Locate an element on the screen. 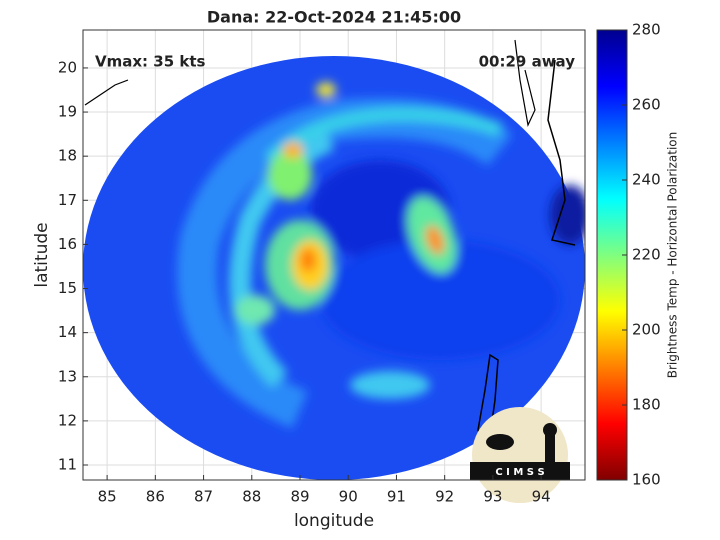 This screenshot has height=540, width=720. x-axis-label: longitude is located at coordinates (334, 521).